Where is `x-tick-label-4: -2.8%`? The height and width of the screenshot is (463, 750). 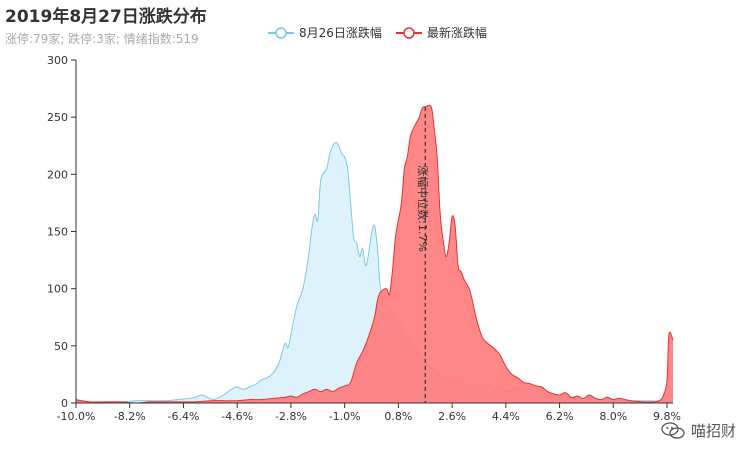 x-tick-label-4: -2.8% is located at coordinates (291, 416).